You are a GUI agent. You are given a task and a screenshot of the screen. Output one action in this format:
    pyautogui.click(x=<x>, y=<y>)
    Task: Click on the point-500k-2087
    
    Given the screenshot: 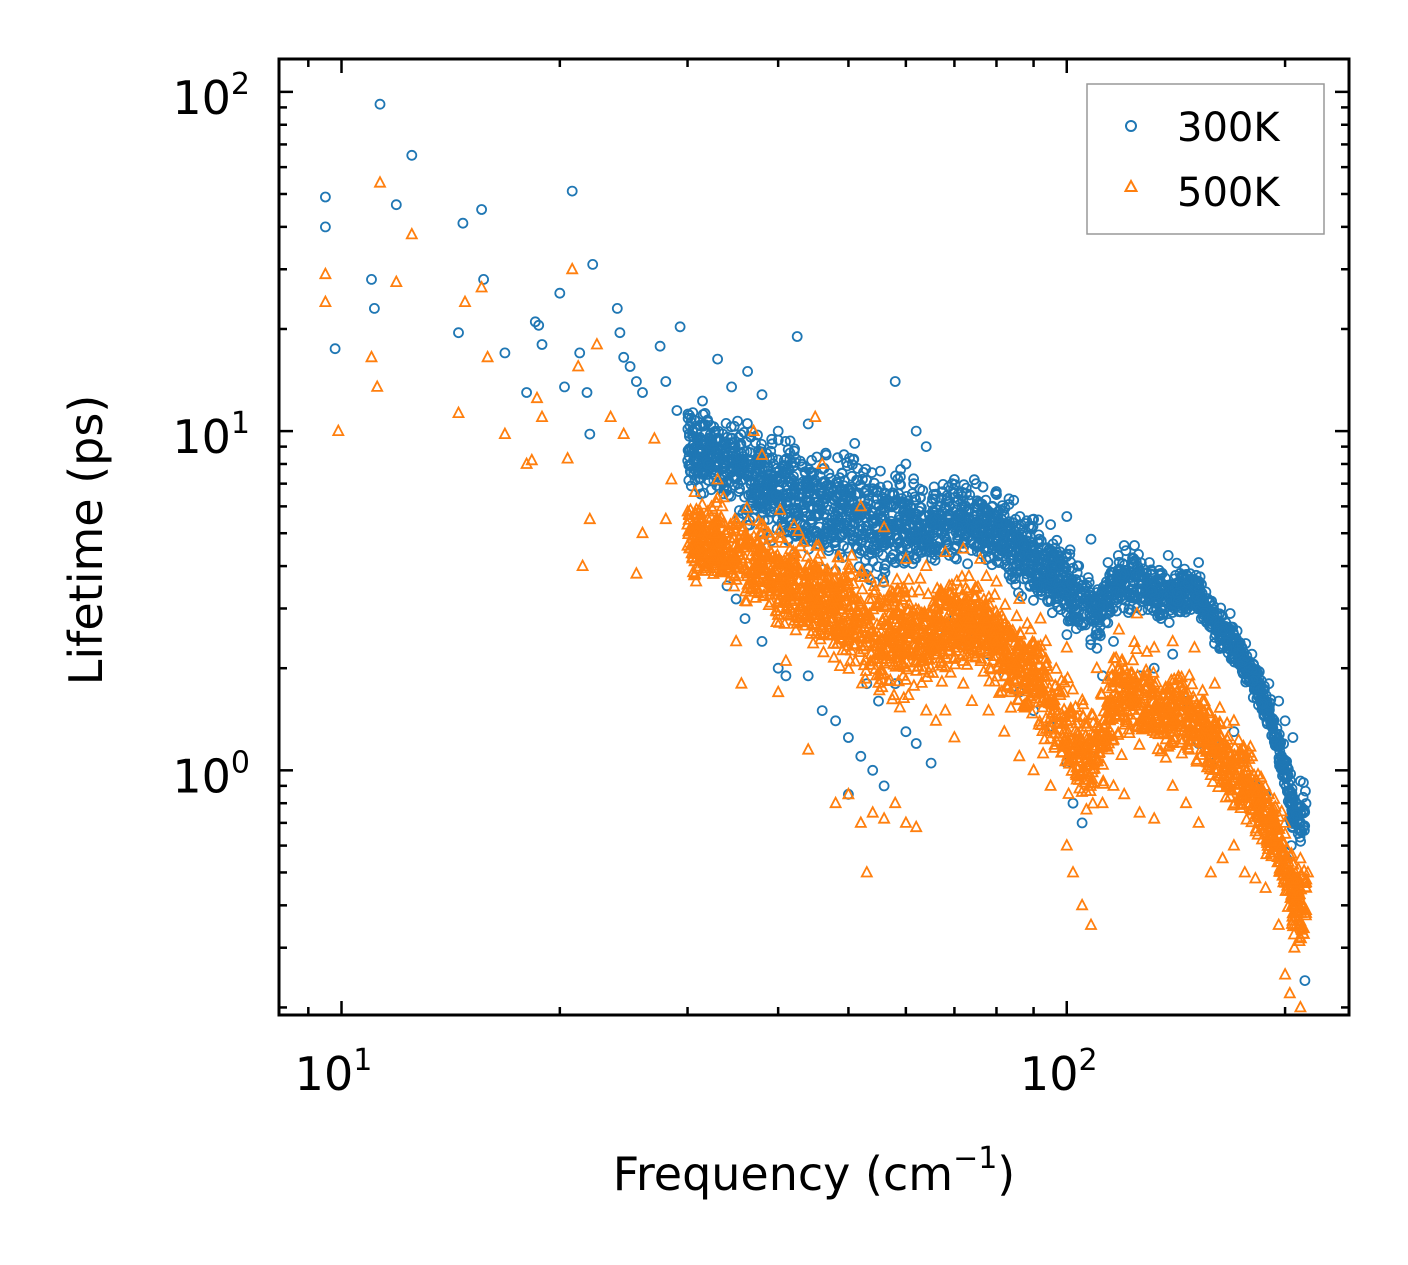 What is the action you would take?
    pyautogui.click(x=1068, y=731)
    